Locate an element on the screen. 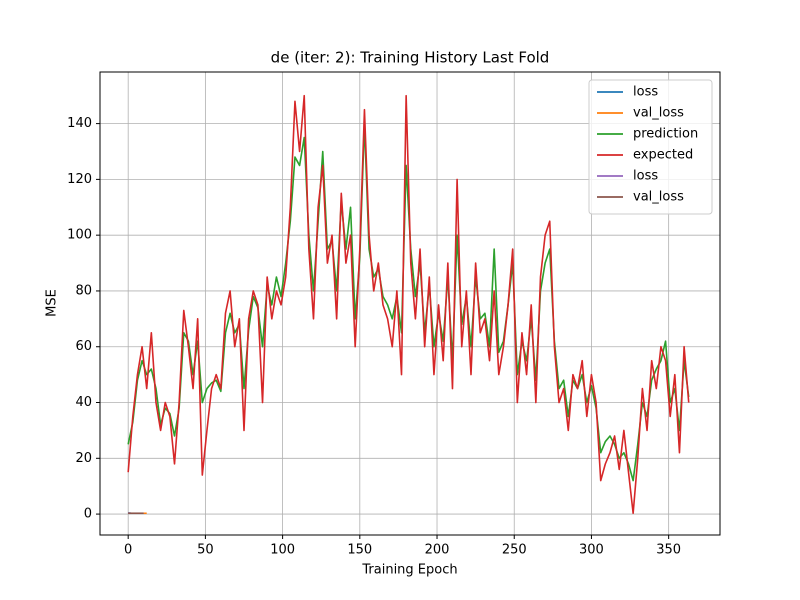 Image resolution: width=800 pixels, height=600 pixels. y-tick-label: 120 is located at coordinates (79, 179).